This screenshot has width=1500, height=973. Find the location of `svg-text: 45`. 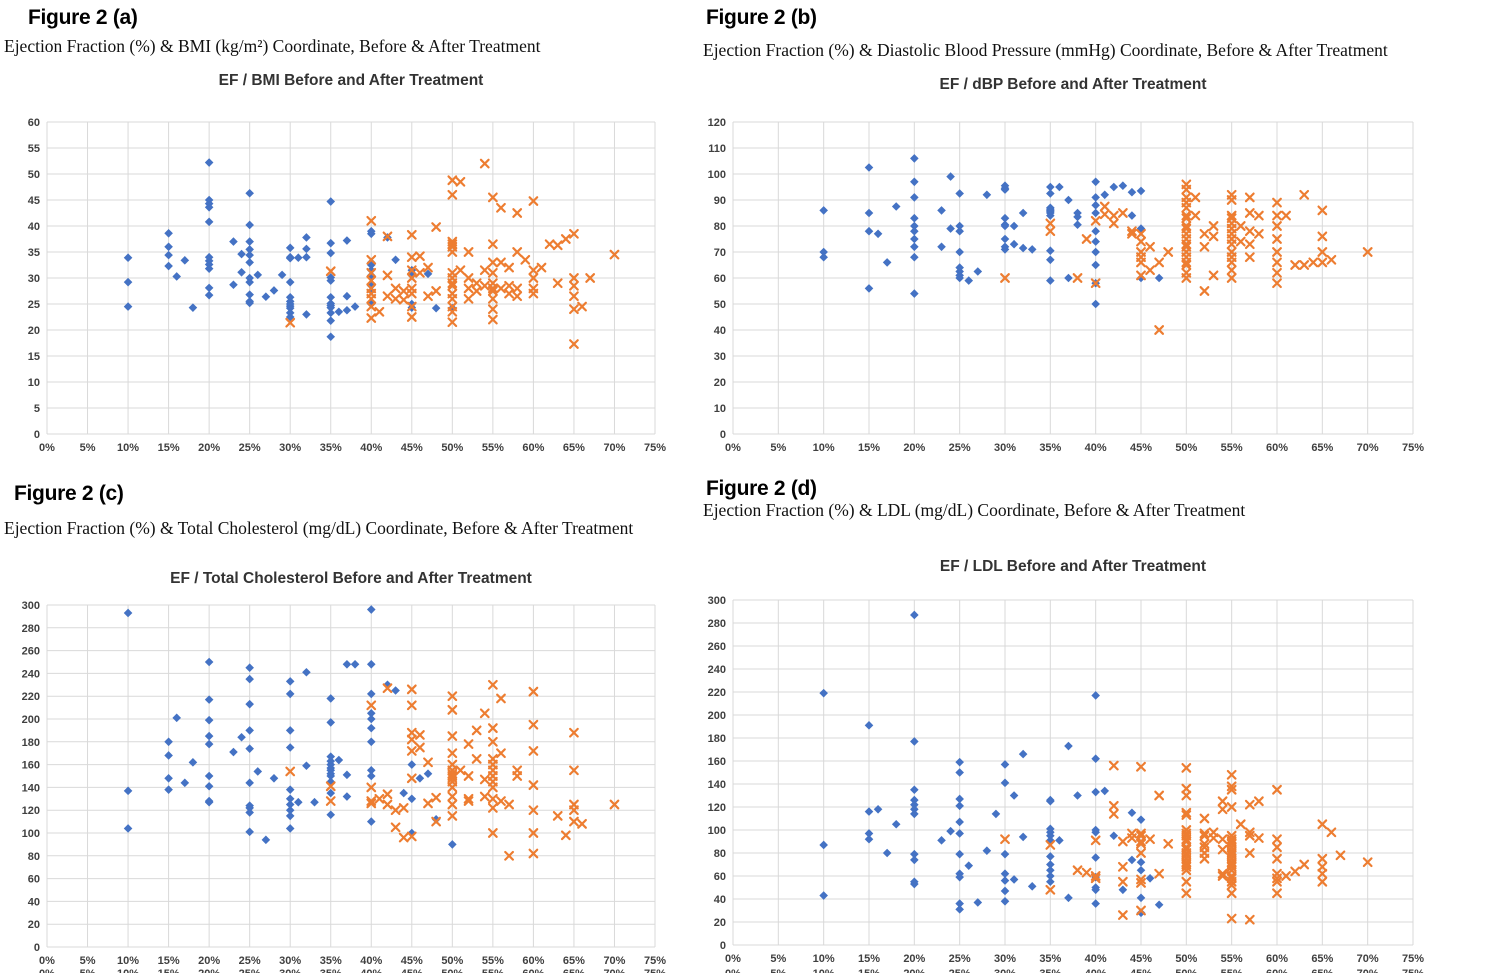

svg-text: 45 is located at coordinates (34, 201).